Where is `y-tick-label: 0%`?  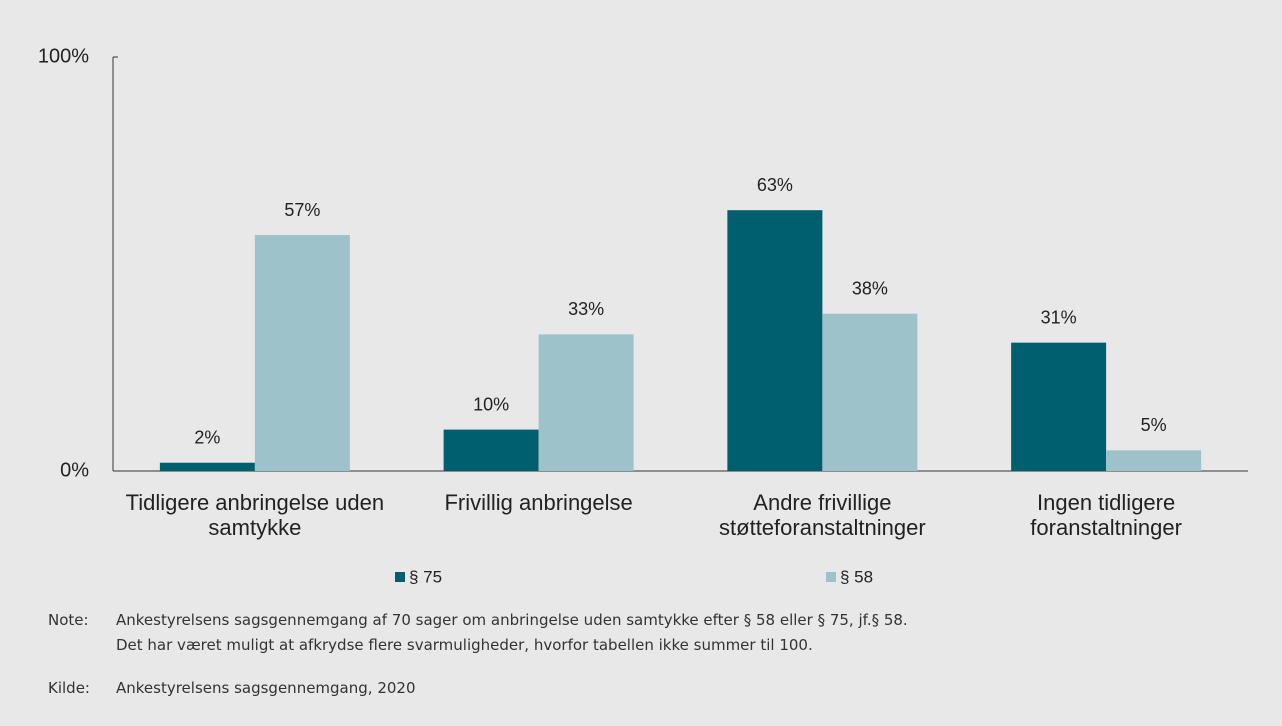
y-tick-label: 0% is located at coordinates (74, 470).